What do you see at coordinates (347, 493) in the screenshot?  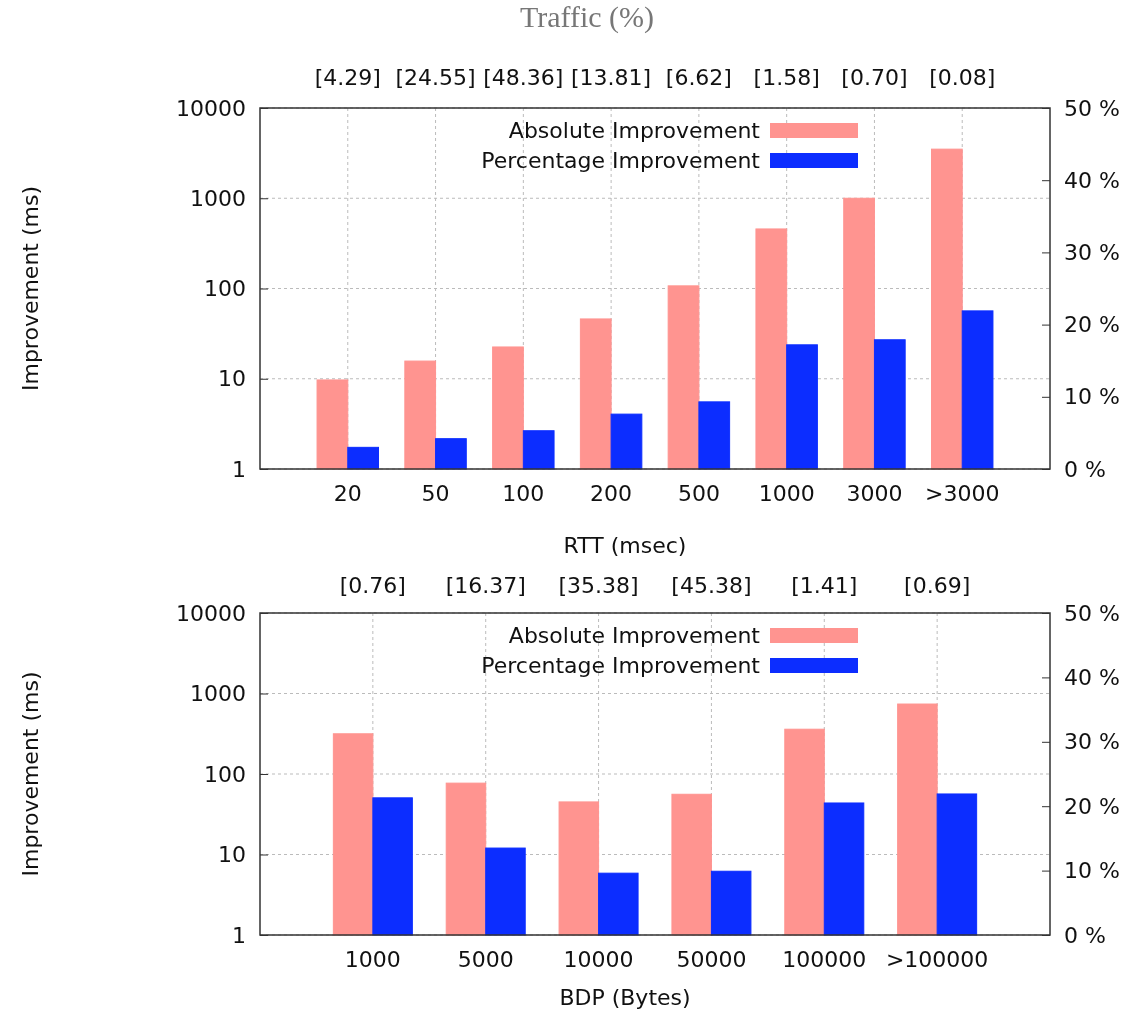 I see `x-tick-label: 20` at bounding box center [347, 493].